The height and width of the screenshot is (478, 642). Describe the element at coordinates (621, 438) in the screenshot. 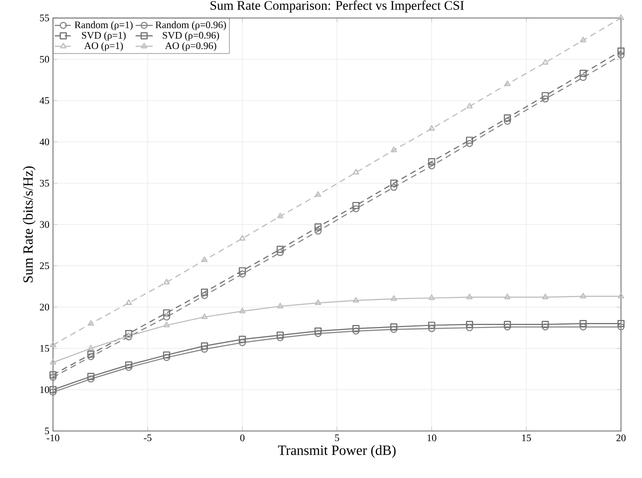

I see `x-tick-label: 20` at that location.